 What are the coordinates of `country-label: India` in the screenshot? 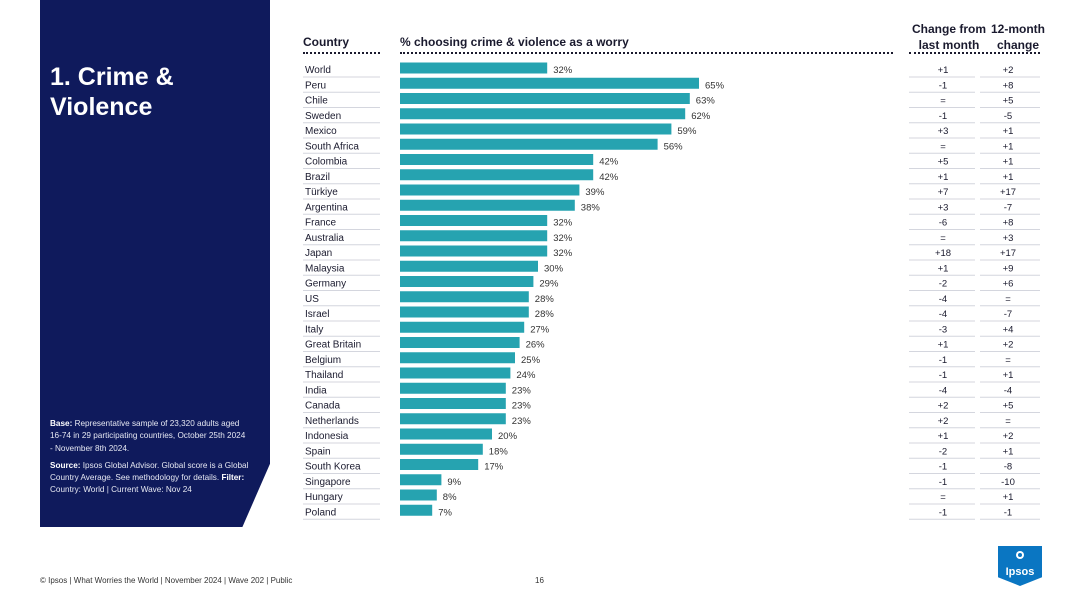 It's located at (316, 390).